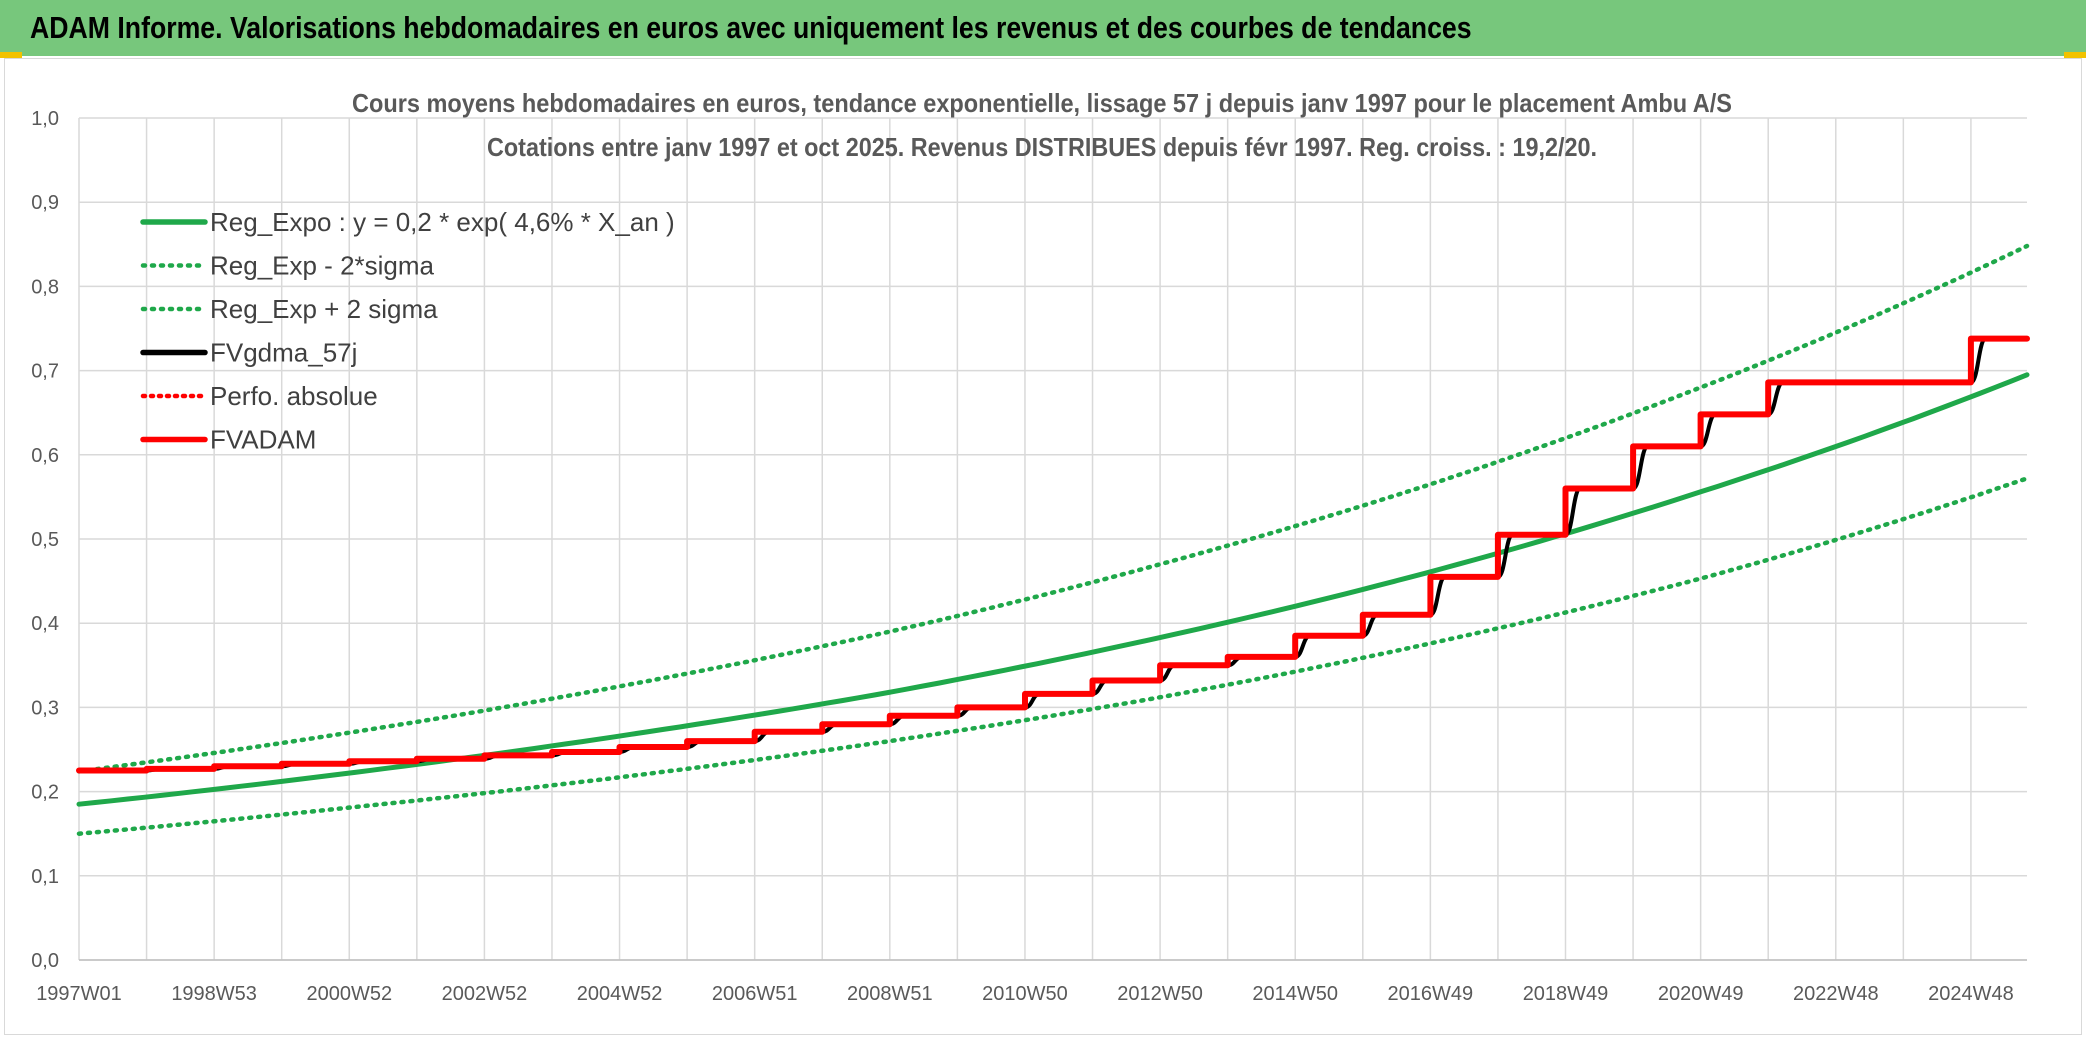  I want to click on y-tick-label: 0,8, so click(45, 287).